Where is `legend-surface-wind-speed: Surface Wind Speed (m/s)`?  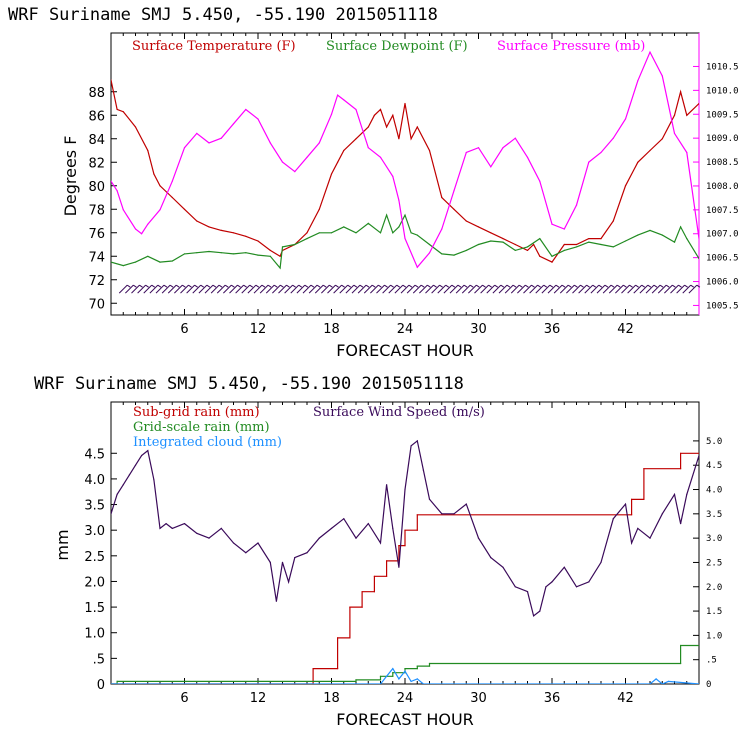
legend-surface-wind-speed: Surface Wind Speed (m/s) is located at coordinates (399, 412).